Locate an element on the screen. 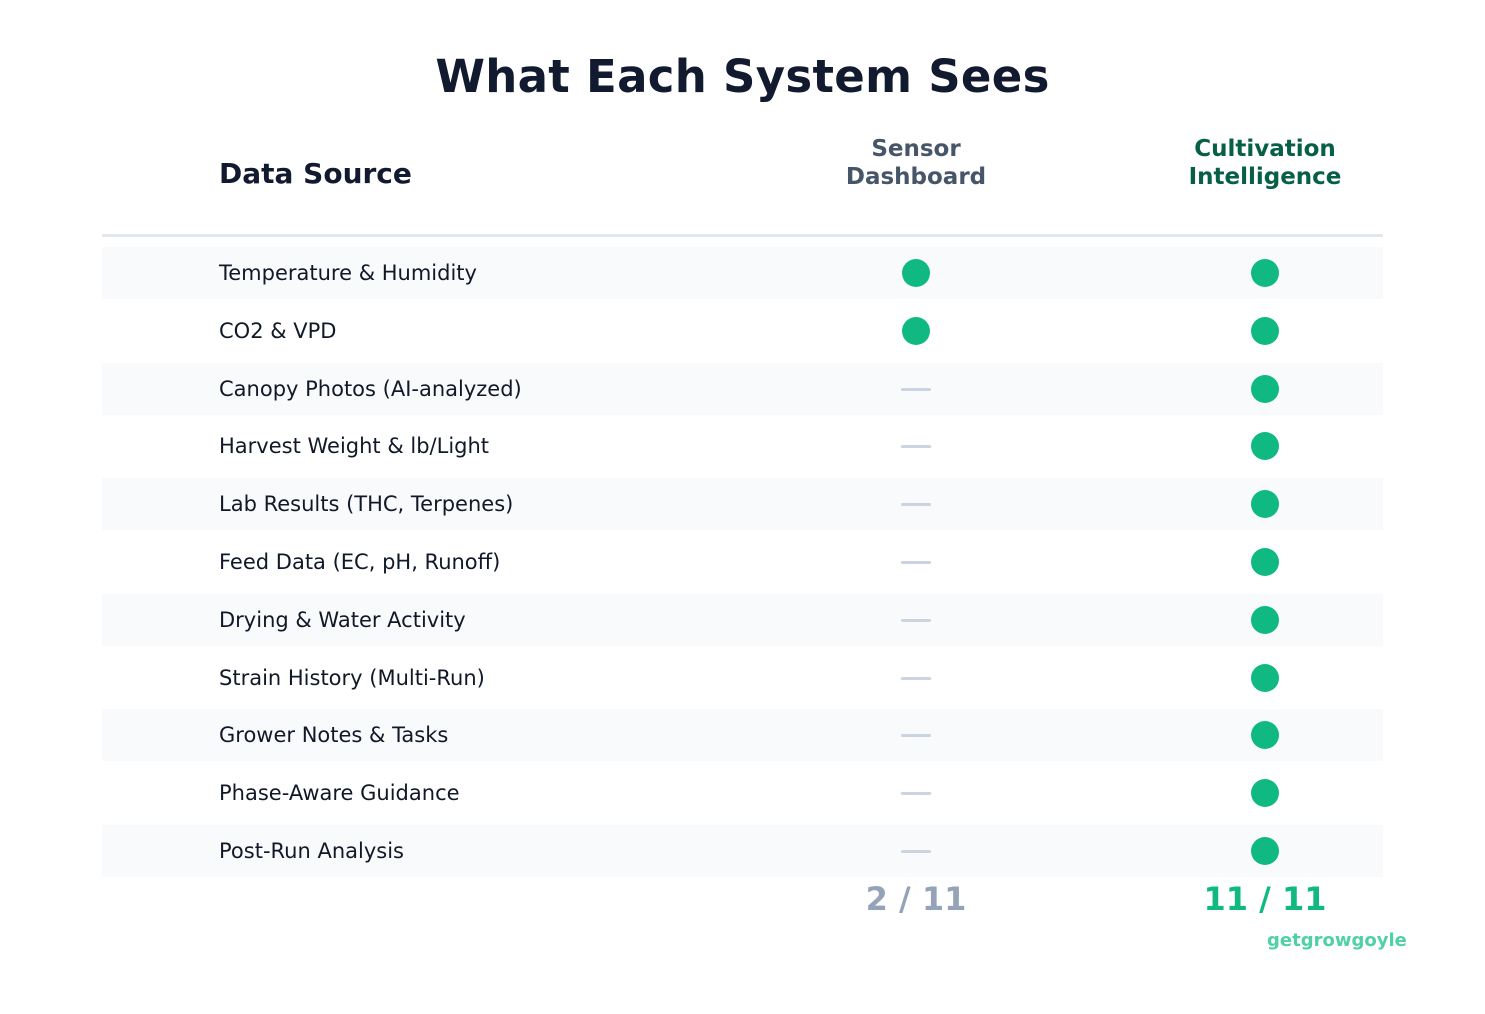 The height and width of the screenshot is (1014, 1485). column-header-cultivation-intelligence: Cultivation Intelligence is located at coordinates (1265, 163).